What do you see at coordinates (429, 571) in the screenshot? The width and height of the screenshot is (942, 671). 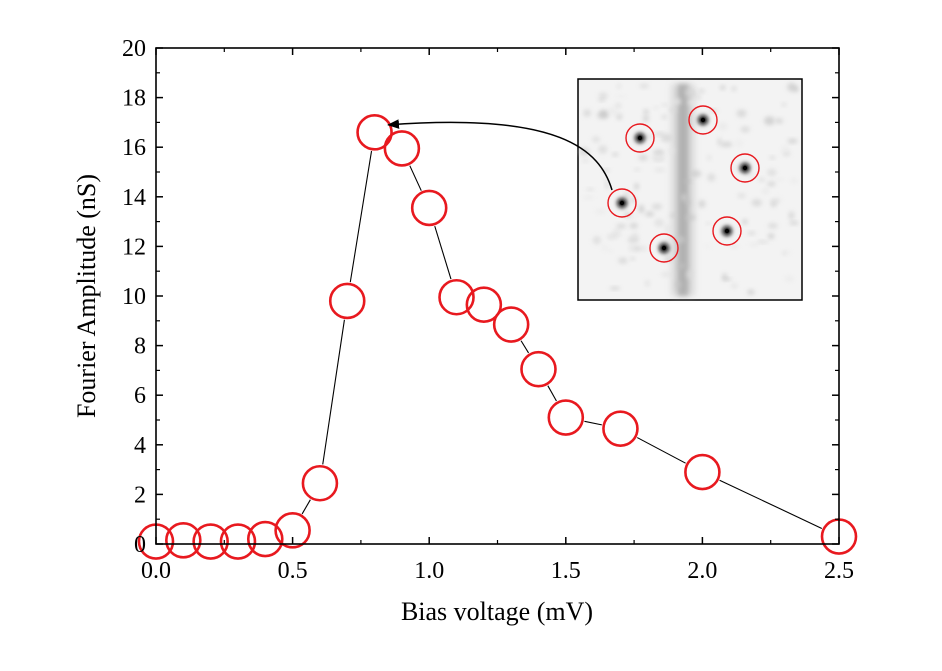 I see `x-tick-label: 1.0` at bounding box center [429, 571].